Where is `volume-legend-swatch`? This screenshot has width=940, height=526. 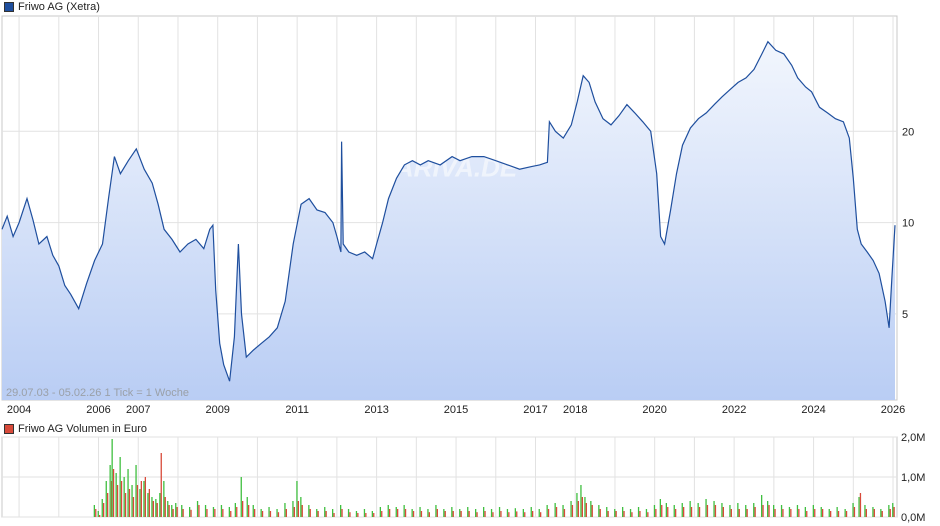
volume-legend-swatch is located at coordinates (9, 429).